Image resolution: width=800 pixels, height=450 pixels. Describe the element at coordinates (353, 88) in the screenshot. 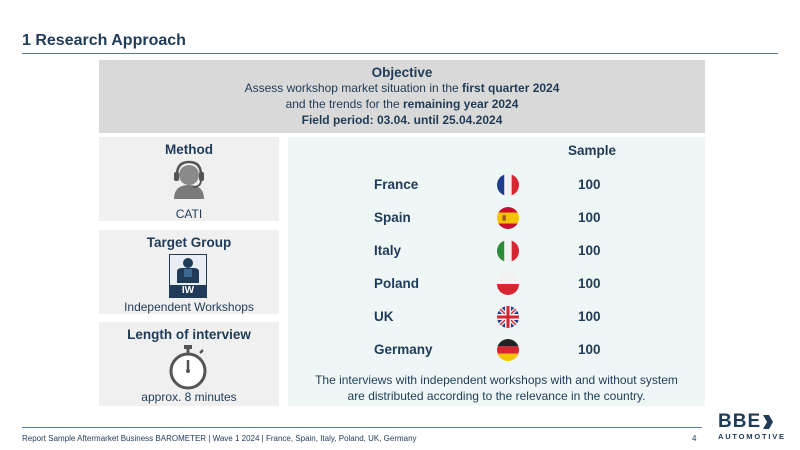

I see `objective-line-1-text: Assess workshop market situation in the` at that location.